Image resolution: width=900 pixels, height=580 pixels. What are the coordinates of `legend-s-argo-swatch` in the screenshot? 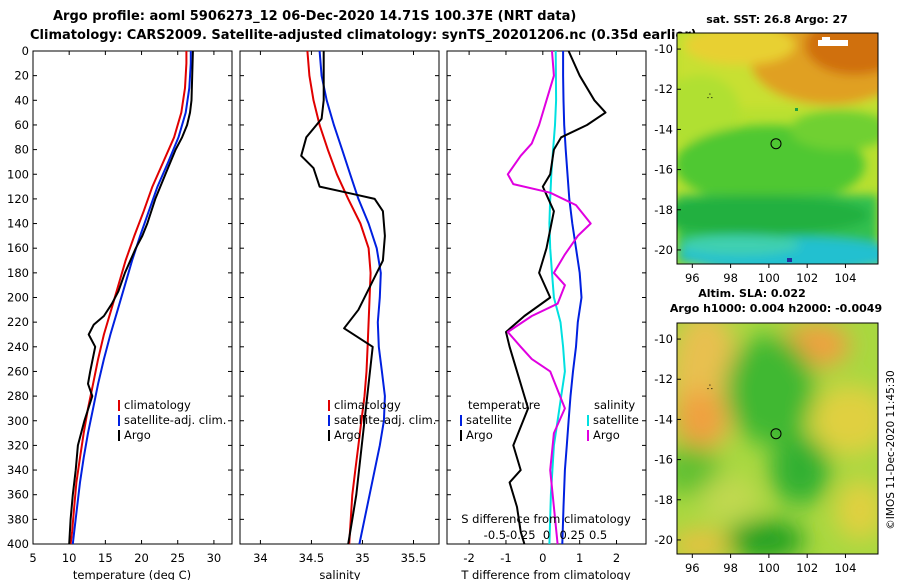 It's located at (588, 435).